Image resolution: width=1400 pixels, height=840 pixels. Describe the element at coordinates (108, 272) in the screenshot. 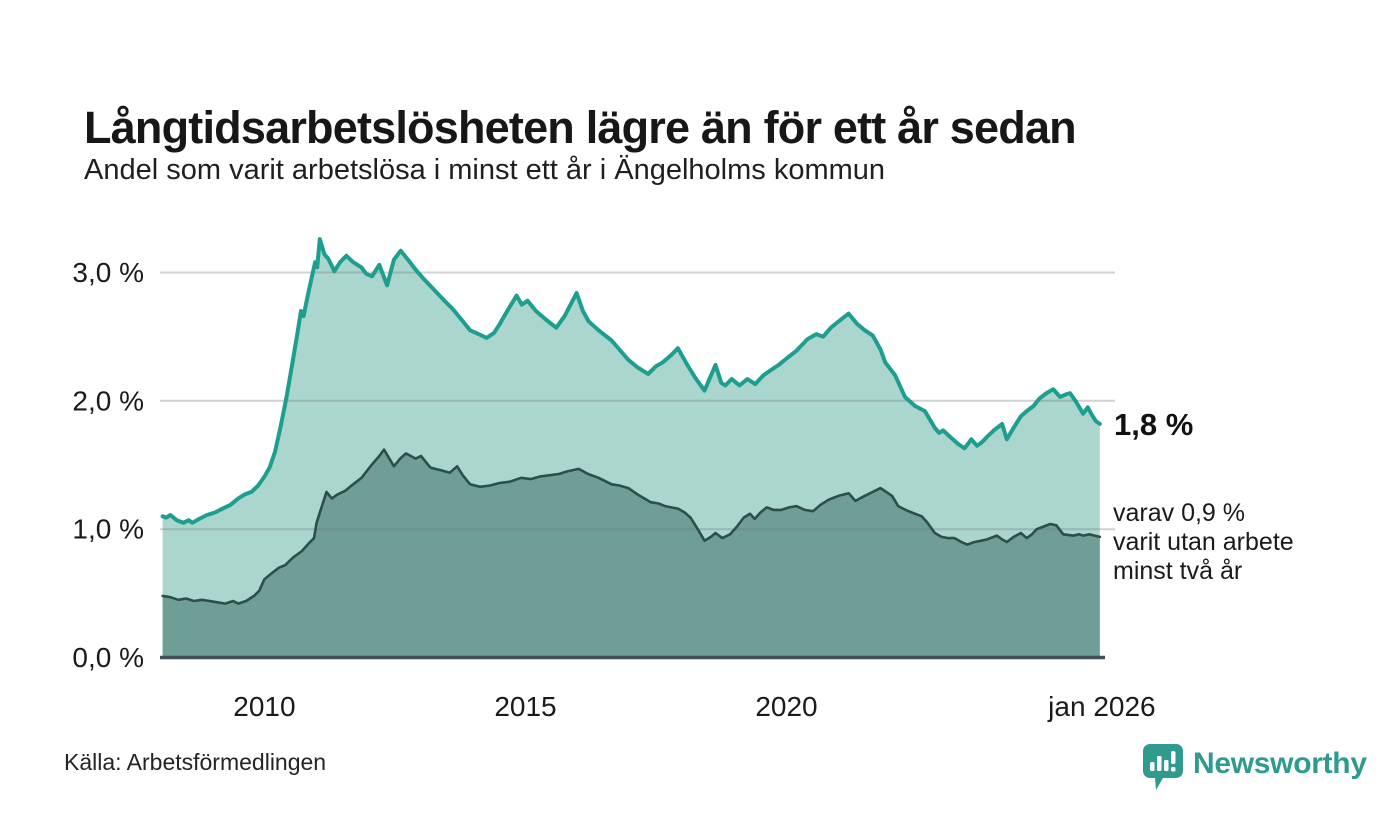

I see `y-axis-tick-label: 3,0 %` at that location.